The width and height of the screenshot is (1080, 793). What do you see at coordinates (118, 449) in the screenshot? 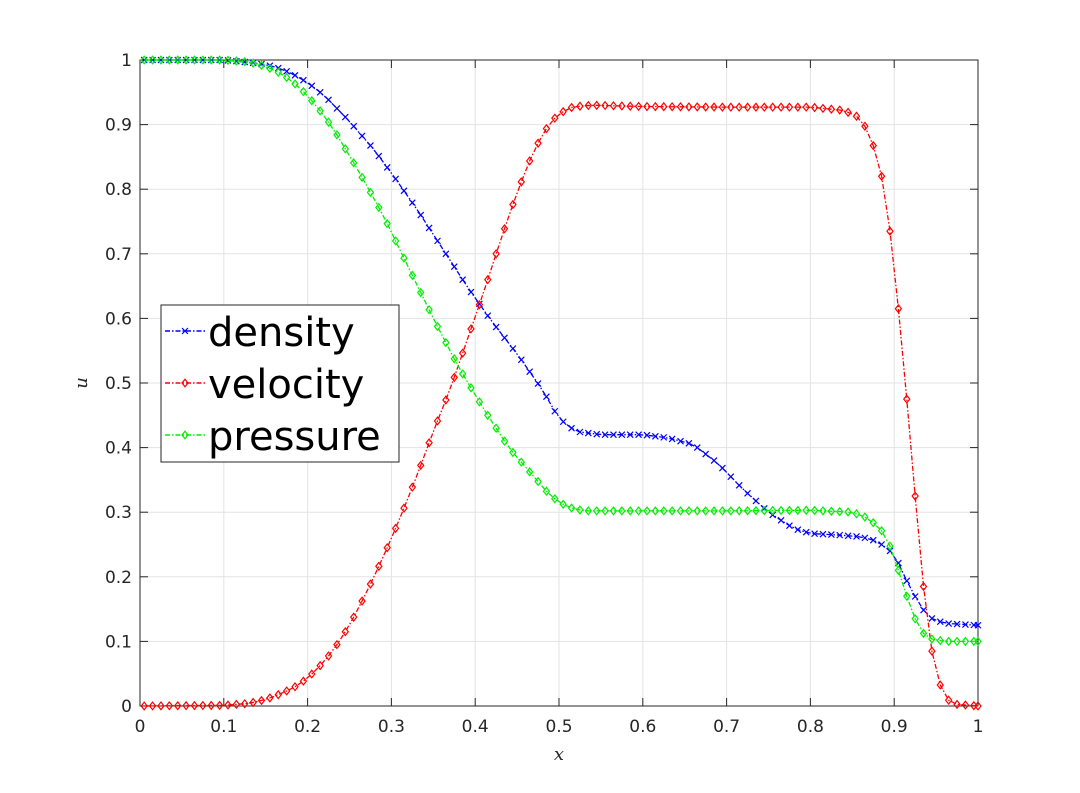
I see `y-tick-label: 0.4` at bounding box center [118, 449].